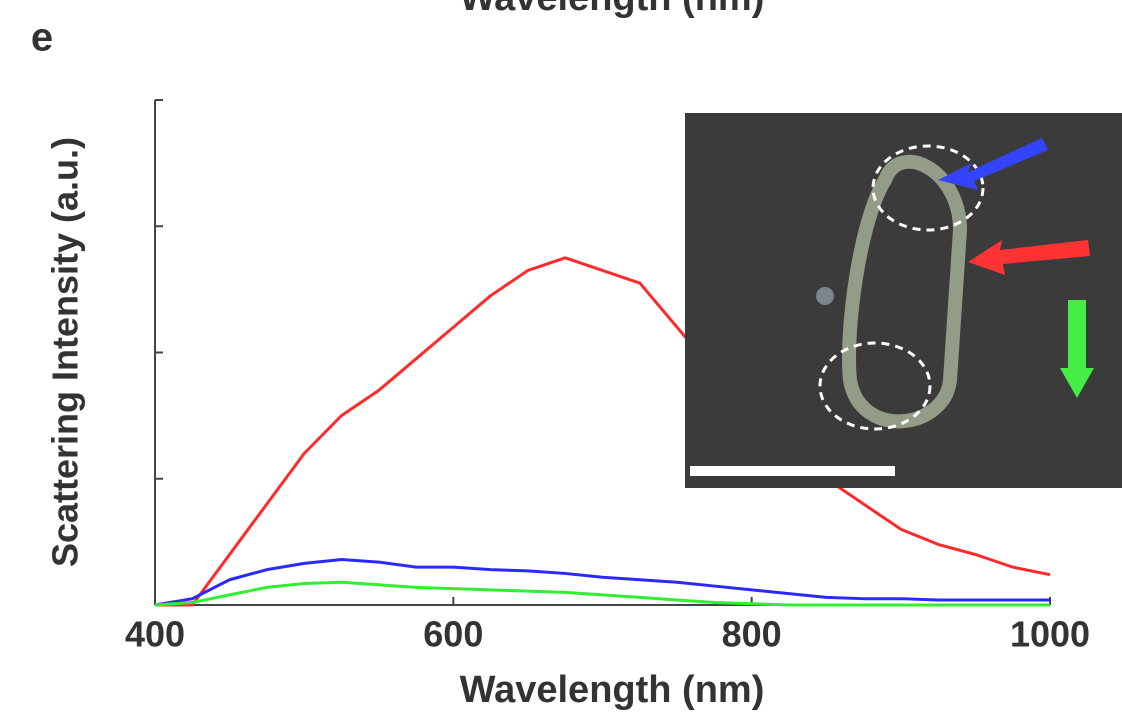  Describe the element at coordinates (1029, 257) in the screenshot. I see `red-arrow` at that location.